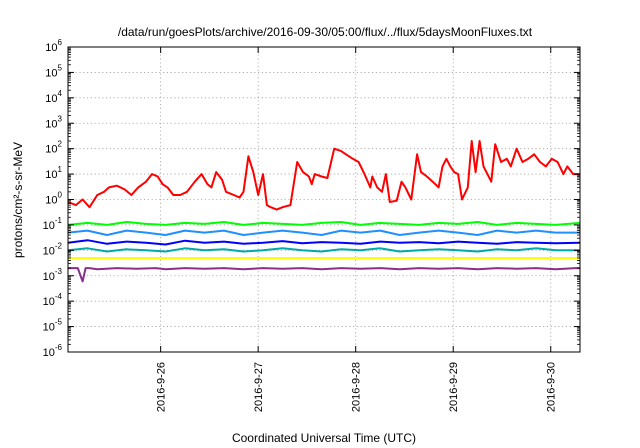  I want to click on x-tick-label: 2016-9-27, so click(259, 387).